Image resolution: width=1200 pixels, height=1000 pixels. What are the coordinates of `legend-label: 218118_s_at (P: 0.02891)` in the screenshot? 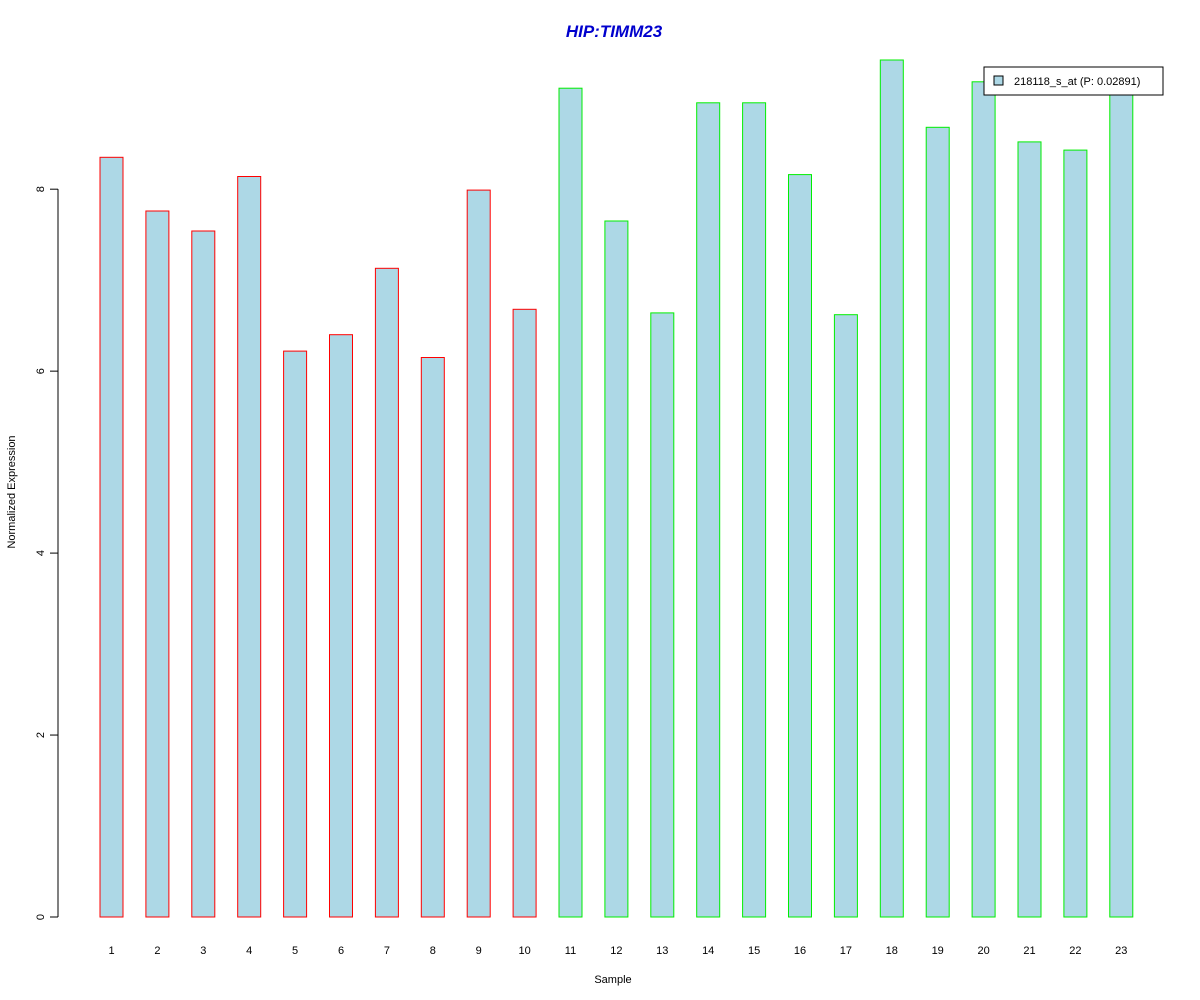 It's located at (1077, 82).